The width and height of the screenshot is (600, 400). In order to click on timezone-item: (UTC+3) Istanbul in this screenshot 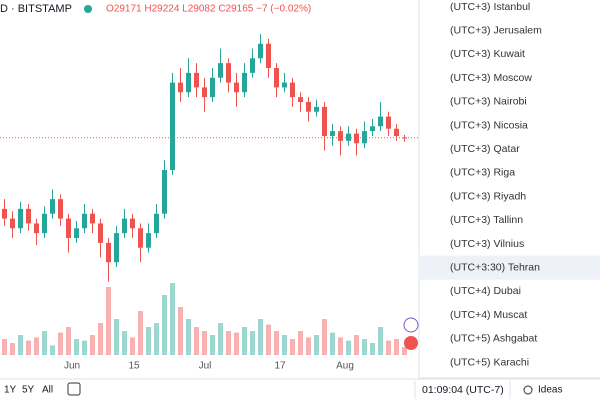, I will do `click(490, 7)`.